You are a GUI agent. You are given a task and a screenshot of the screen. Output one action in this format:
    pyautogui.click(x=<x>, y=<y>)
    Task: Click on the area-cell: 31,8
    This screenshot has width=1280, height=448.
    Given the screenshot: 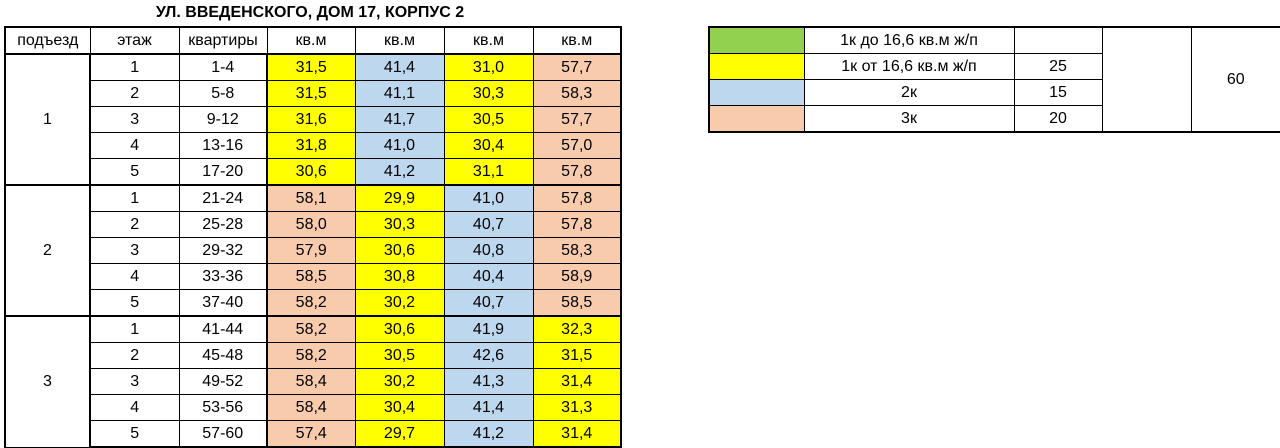 What is the action you would take?
    pyautogui.click(x=311, y=145)
    